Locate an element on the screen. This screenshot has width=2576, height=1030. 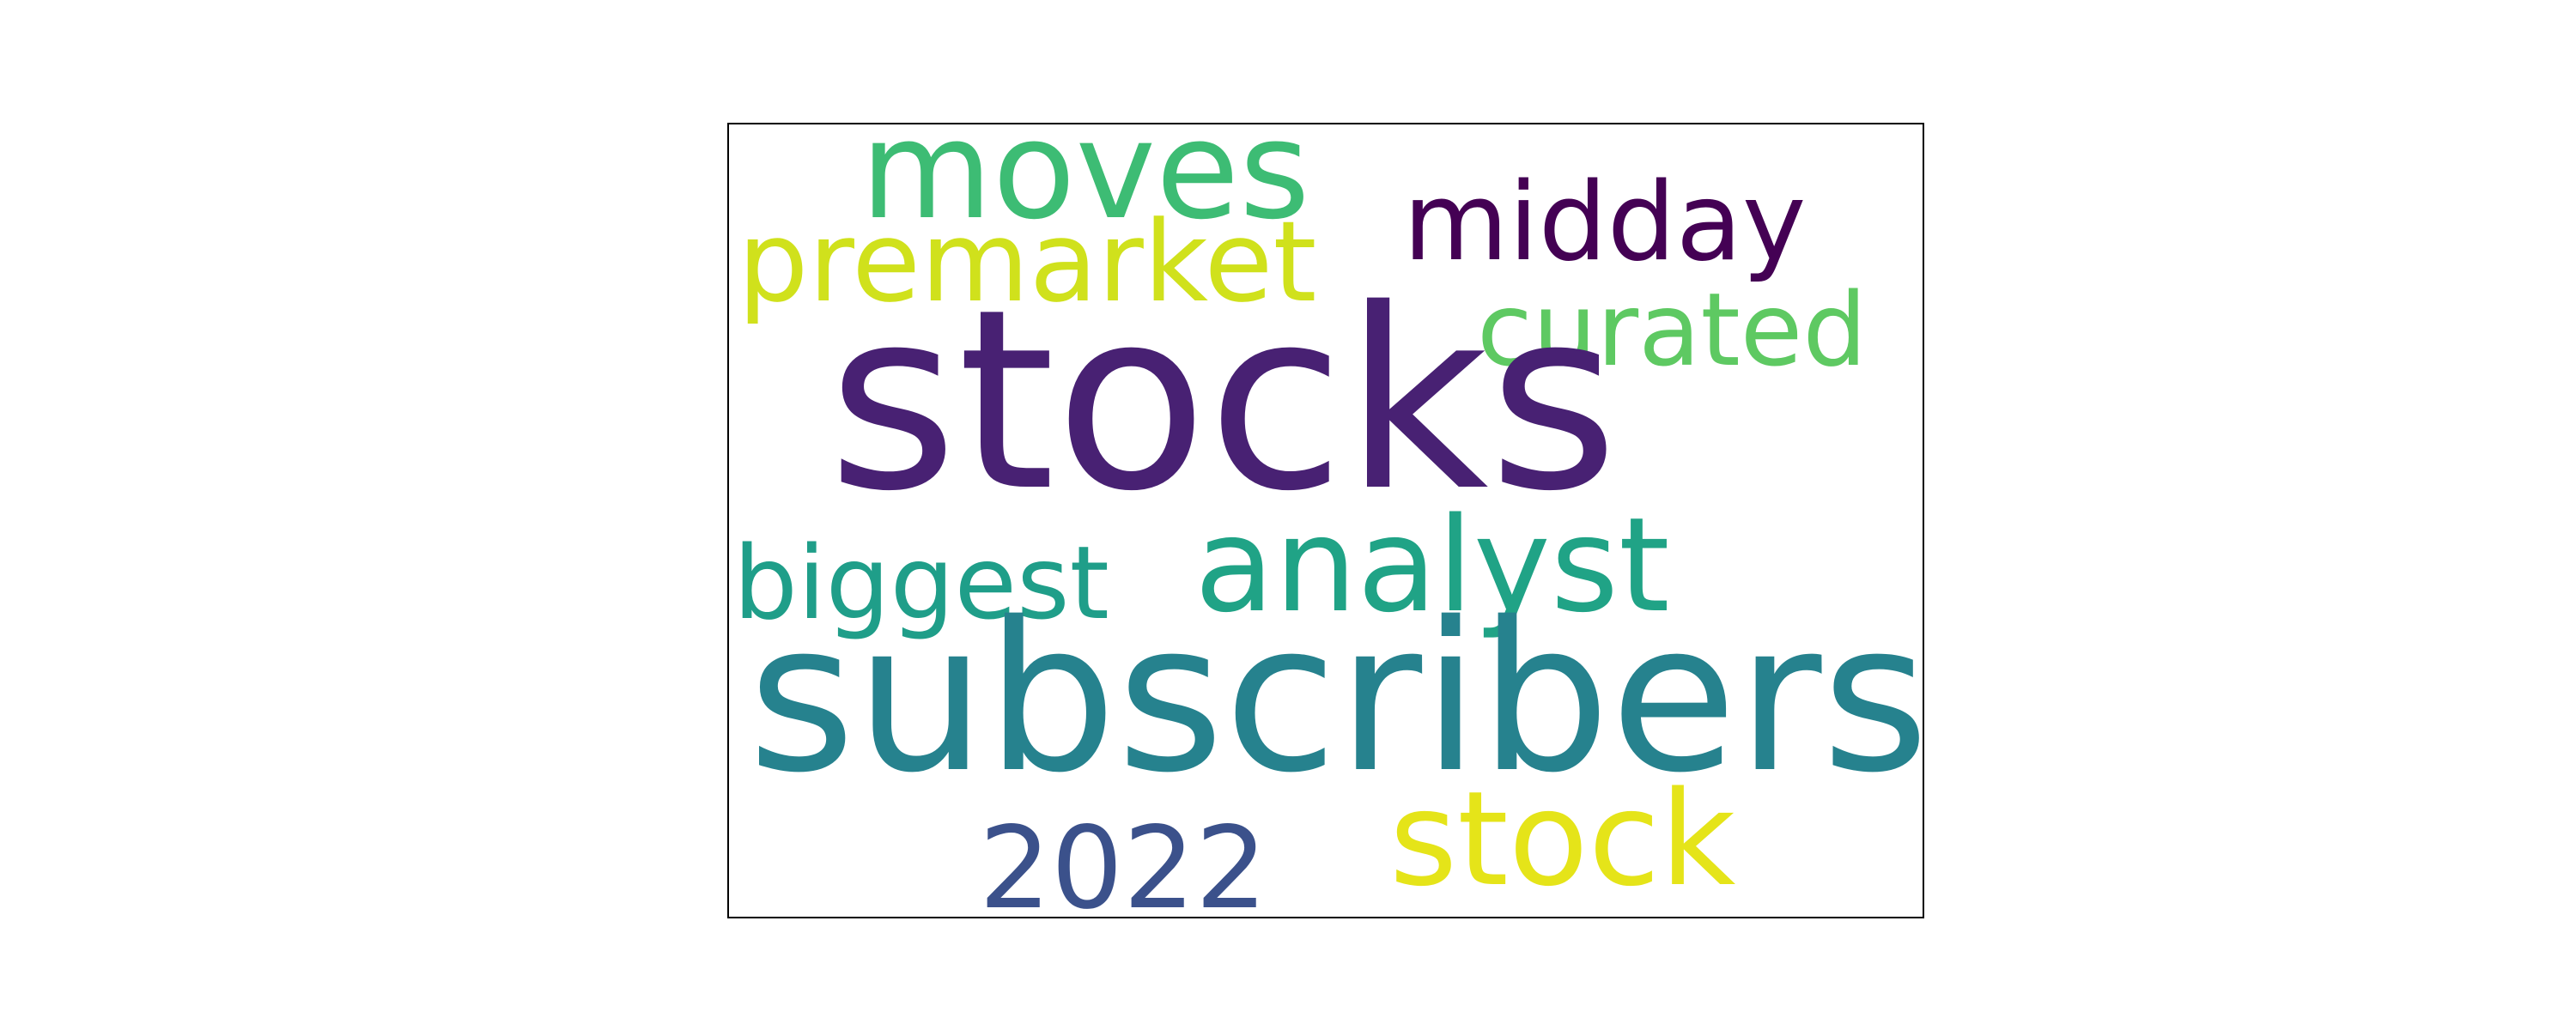
word-premarket: premarket is located at coordinates (1027, 262).